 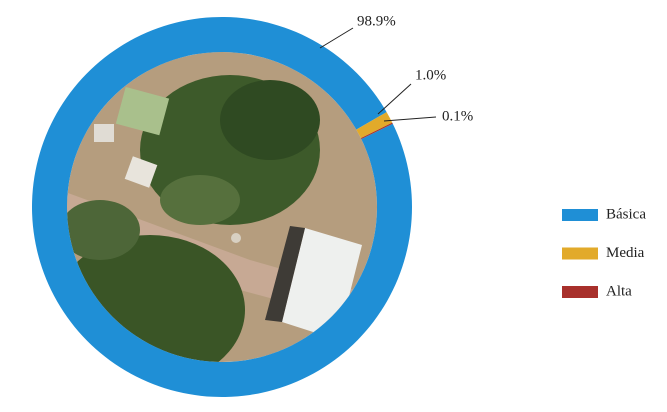 What do you see at coordinates (625, 253) in the screenshot?
I see `legend-label: Media` at bounding box center [625, 253].